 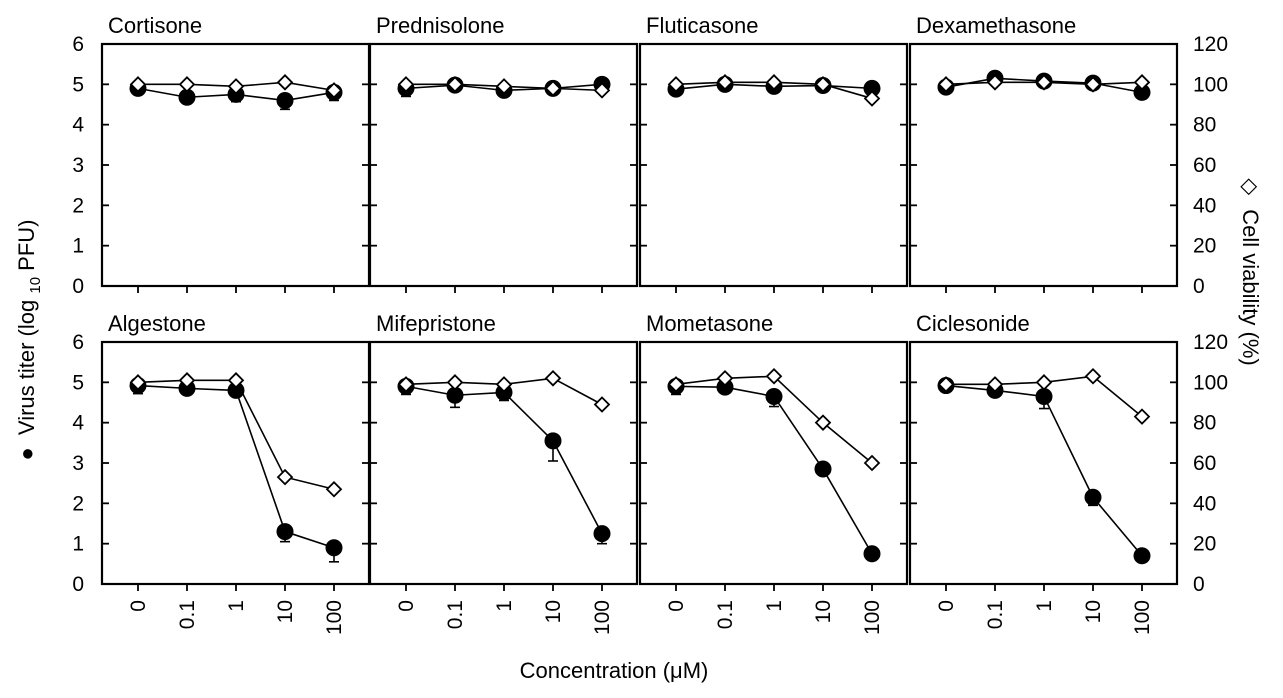 What do you see at coordinates (35, 285) in the screenshot?
I see `left-axis-title-subscript: 10` at bounding box center [35, 285].